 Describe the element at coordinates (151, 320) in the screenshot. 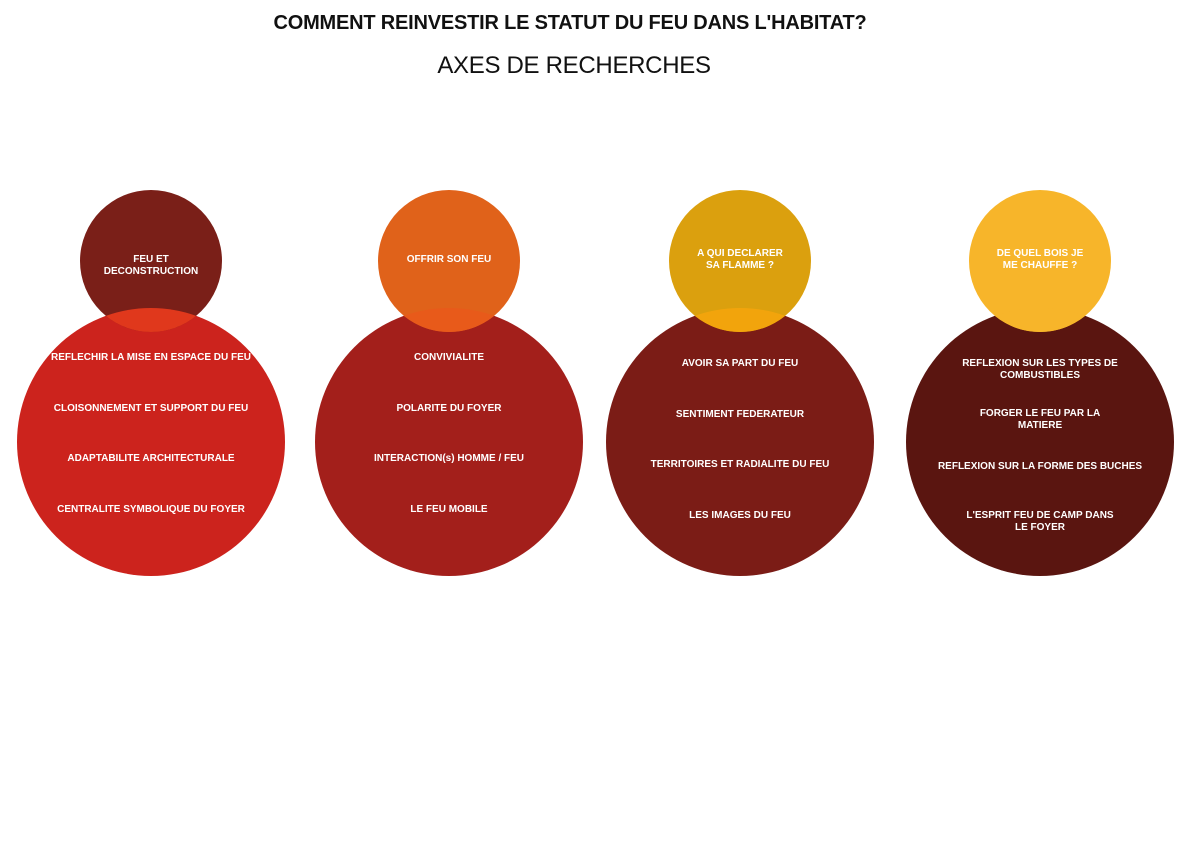

I see `axis-1-overlap` at that location.